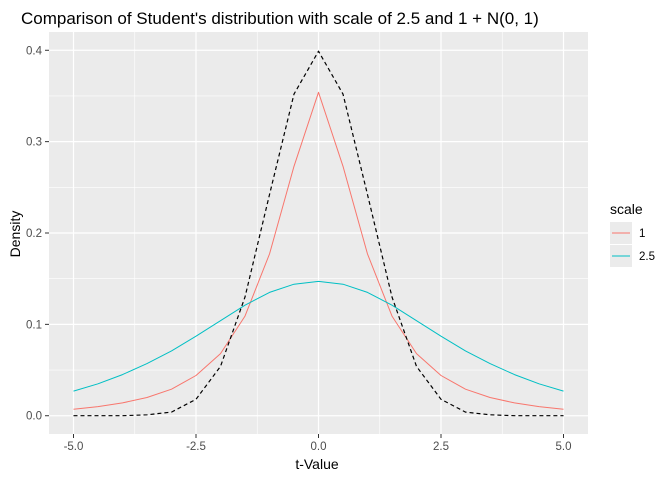  What do you see at coordinates (34, 234) in the screenshot?
I see `y-tick-label: 0.2` at bounding box center [34, 234].